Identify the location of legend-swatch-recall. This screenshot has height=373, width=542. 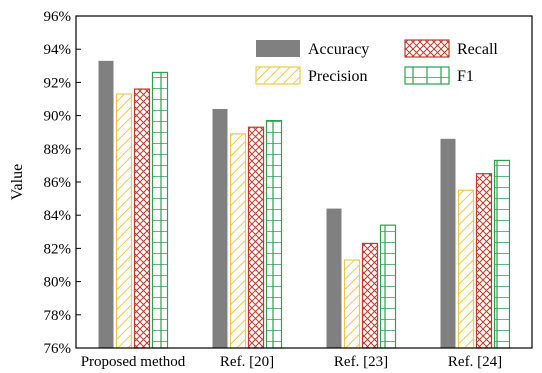
(427, 48).